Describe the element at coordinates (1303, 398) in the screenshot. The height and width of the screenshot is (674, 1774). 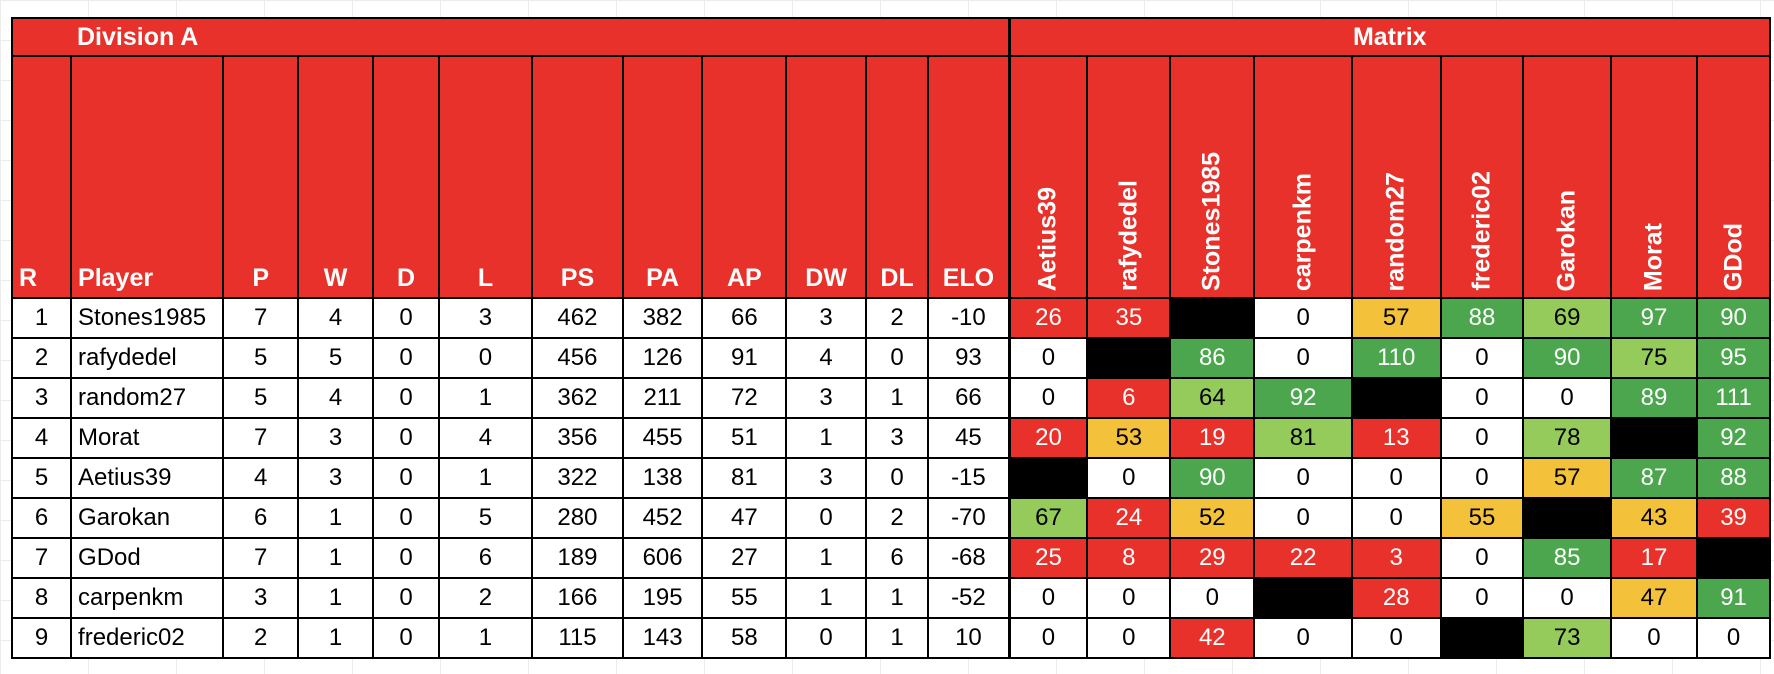
I see `matrix-cell-carpenkm: 92` at that location.